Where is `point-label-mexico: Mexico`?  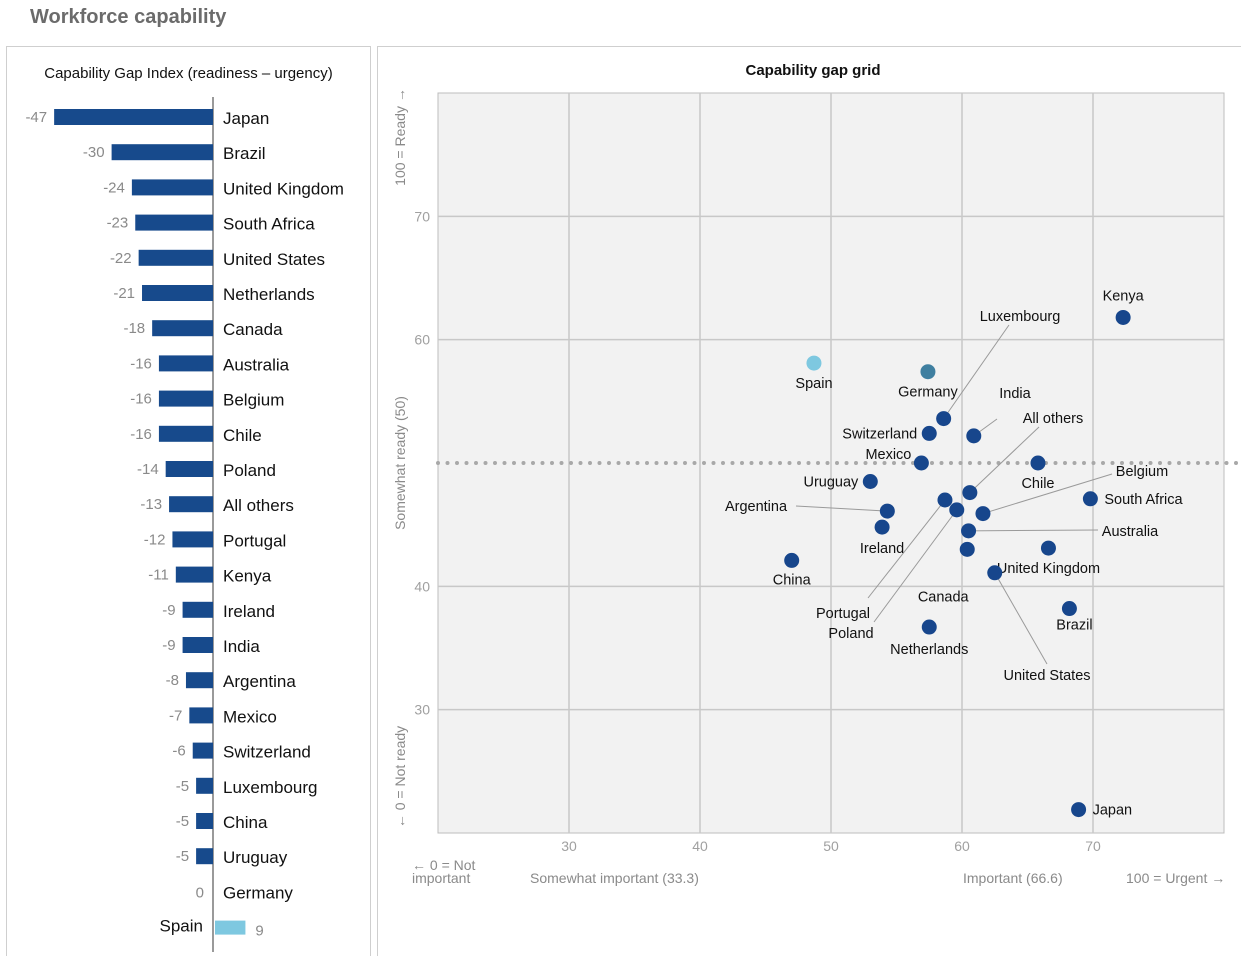
point-label-mexico: Mexico is located at coordinates (888, 455).